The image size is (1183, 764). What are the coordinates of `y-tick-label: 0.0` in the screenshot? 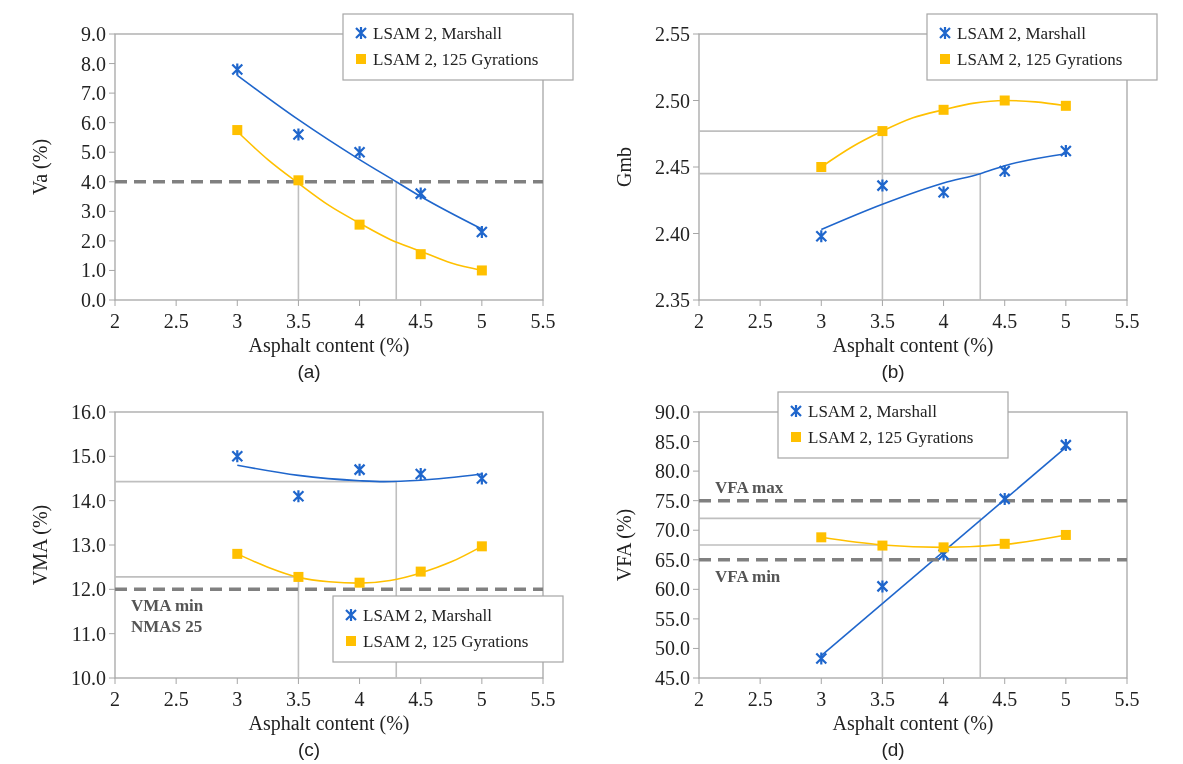 It's located at (93, 300).